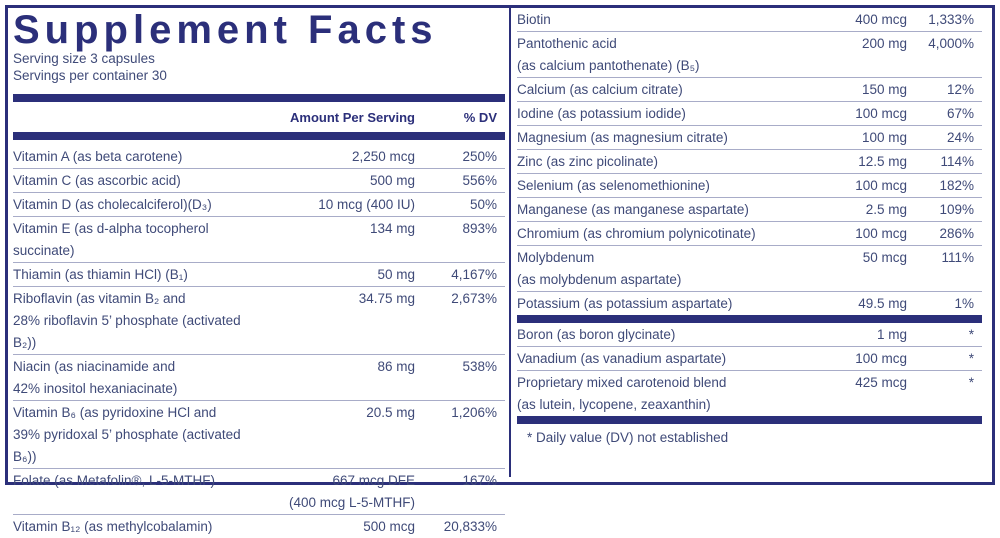  Describe the element at coordinates (951, 43) in the screenshot. I see `nutrient-dv: 4,000%` at that location.